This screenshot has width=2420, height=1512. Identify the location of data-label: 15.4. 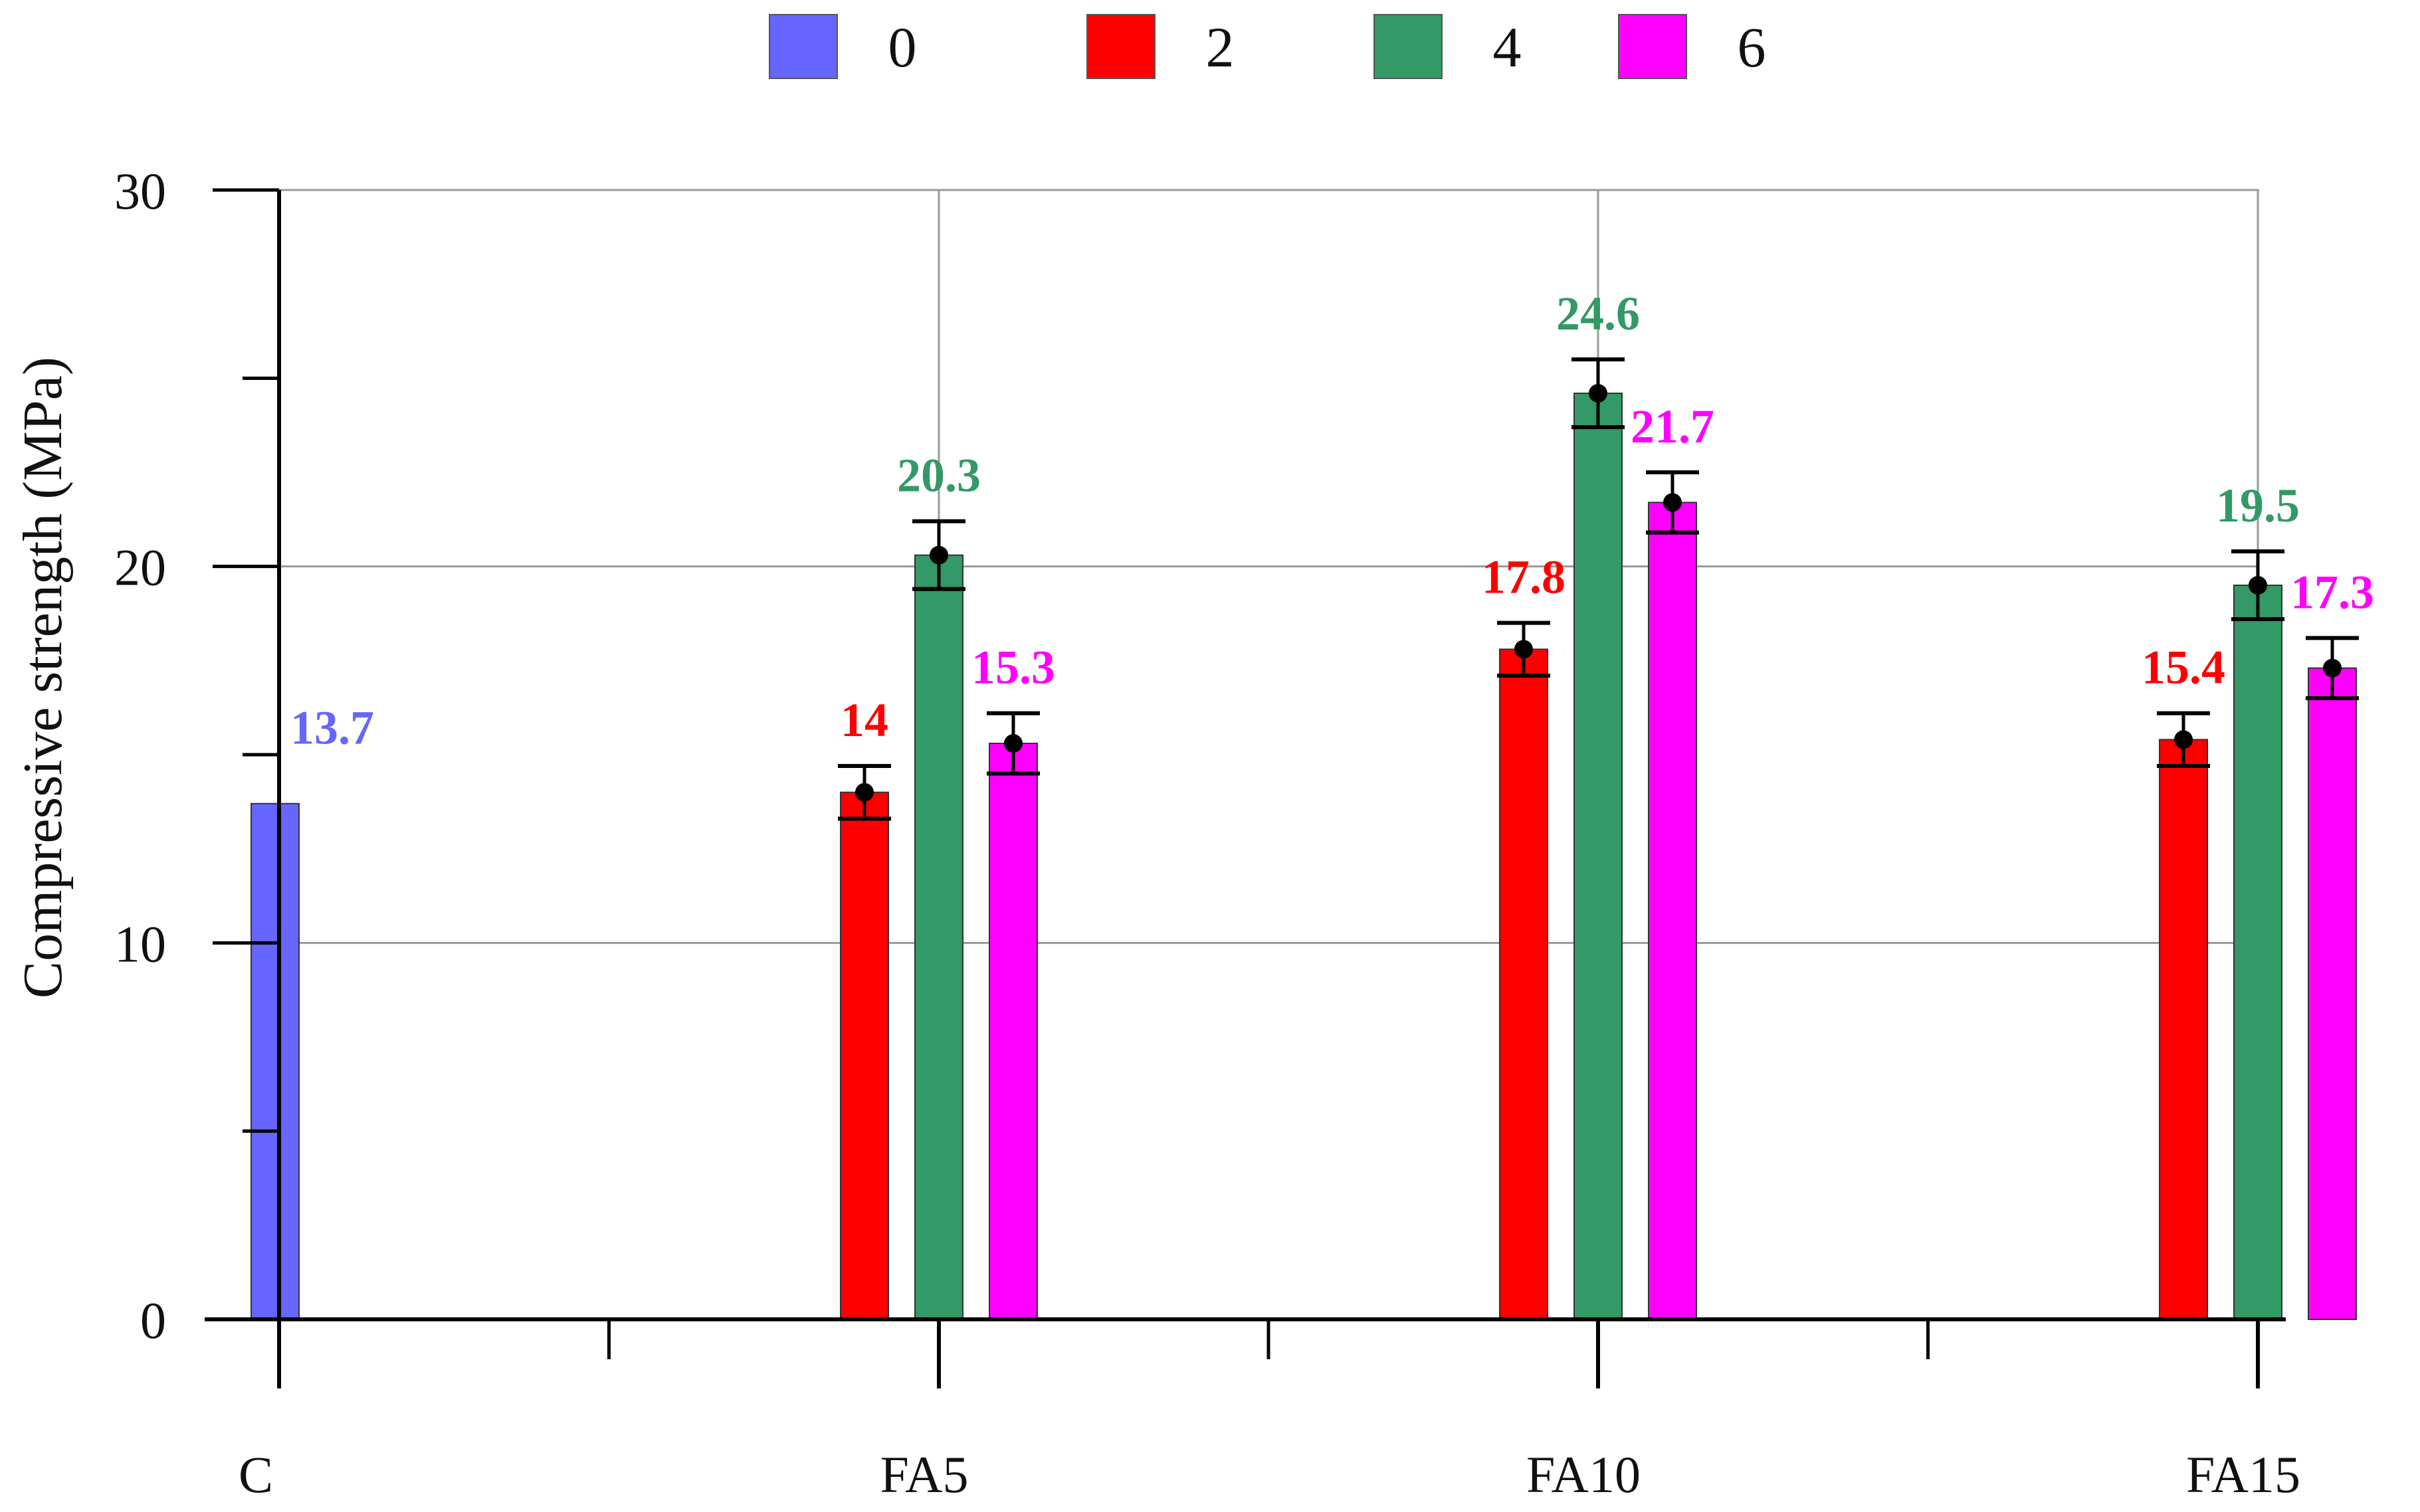
(2184, 667).